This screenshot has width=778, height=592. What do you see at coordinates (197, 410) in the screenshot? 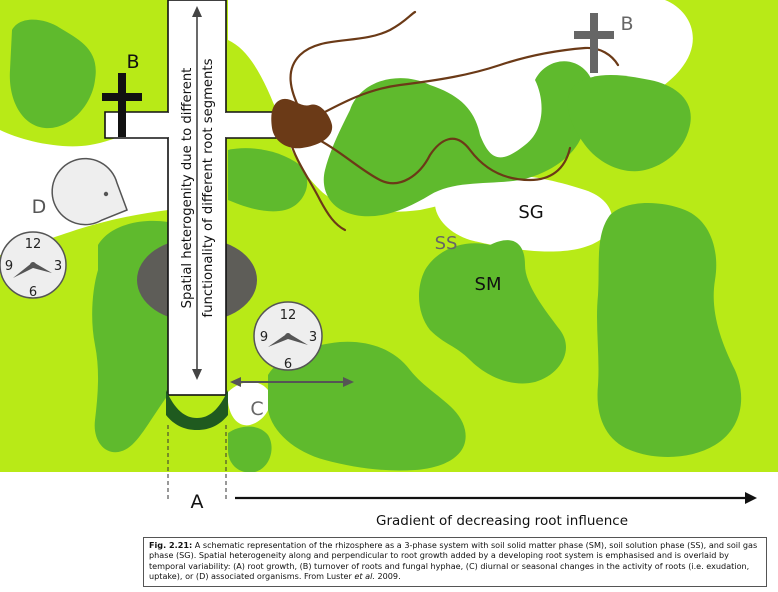
I see `root-tip` at bounding box center [197, 410].